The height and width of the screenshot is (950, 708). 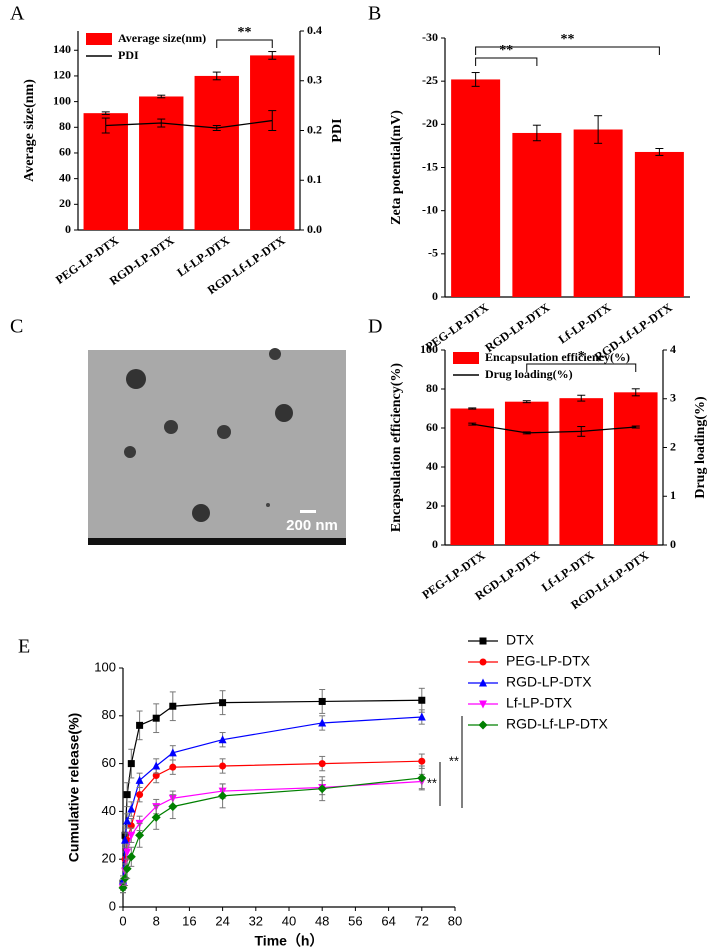 What do you see at coordinates (156, 920) in the screenshot?
I see `x-tick-label: 8` at bounding box center [156, 920].